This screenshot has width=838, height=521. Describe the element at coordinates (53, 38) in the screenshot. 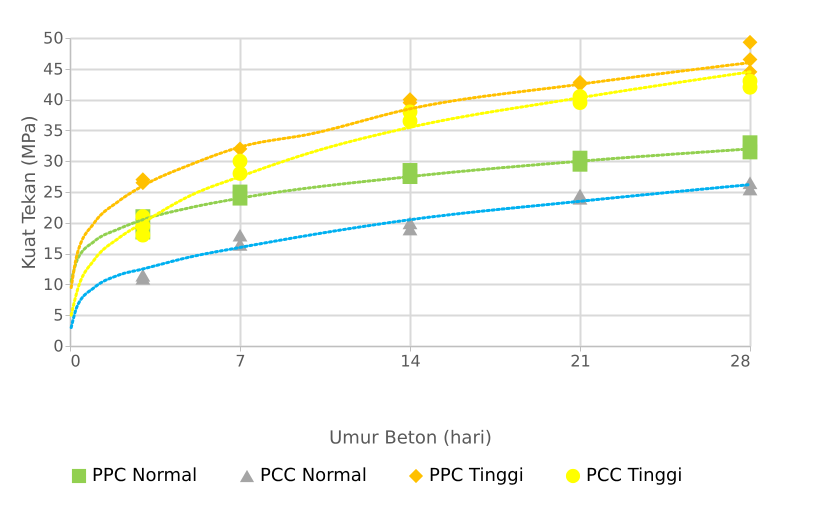

I see `y-tick-label: 50` at that location.